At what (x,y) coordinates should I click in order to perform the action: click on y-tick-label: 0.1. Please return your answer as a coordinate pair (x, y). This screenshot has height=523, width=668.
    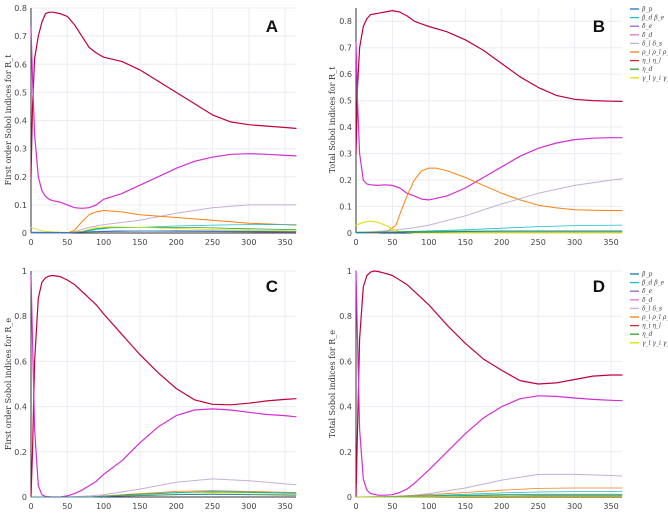
    Looking at the image, I should click on (20, 205).